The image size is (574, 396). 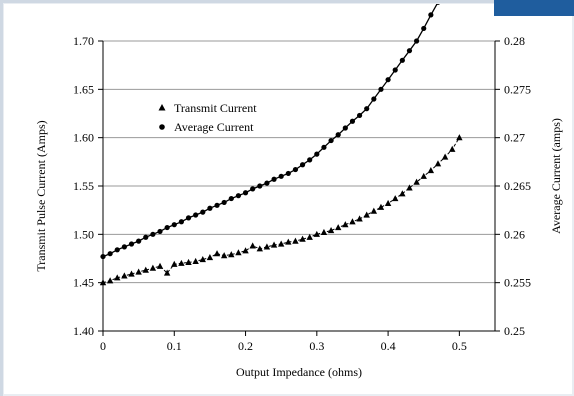 What do you see at coordinates (514, 234) in the screenshot?
I see `right-y-tick-label: 0.26` at bounding box center [514, 234].